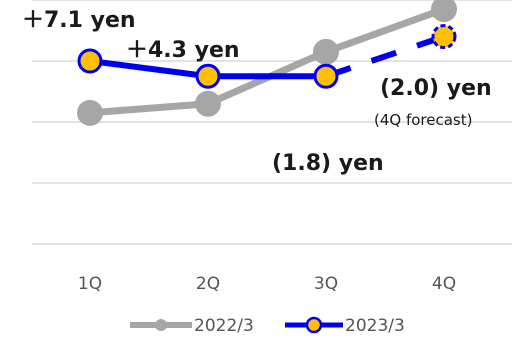 The image size is (517, 342). What do you see at coordinates (436, 88) in the screenshot?
I see `annotation-minus-2-0-yen: (2.0) yen` at bounding box center [436, 88].